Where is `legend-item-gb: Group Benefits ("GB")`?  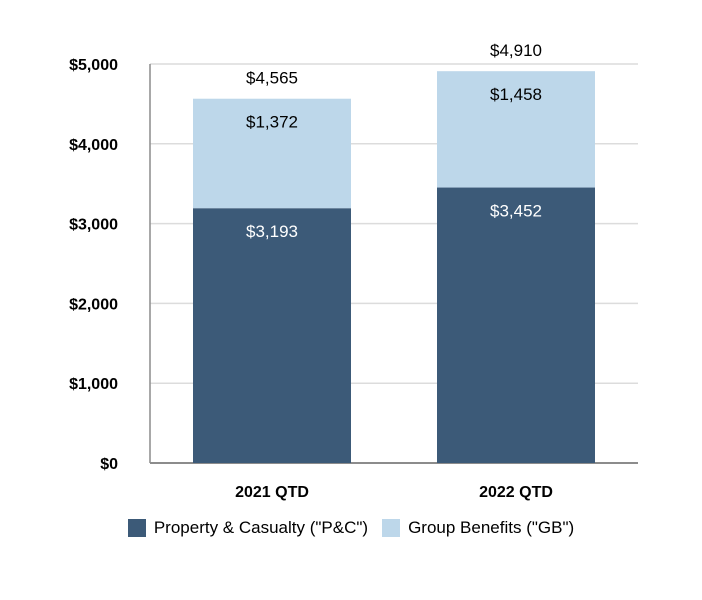
legend-item-gb: Group Benefits ("GB") is located at coordinates (478, 528).